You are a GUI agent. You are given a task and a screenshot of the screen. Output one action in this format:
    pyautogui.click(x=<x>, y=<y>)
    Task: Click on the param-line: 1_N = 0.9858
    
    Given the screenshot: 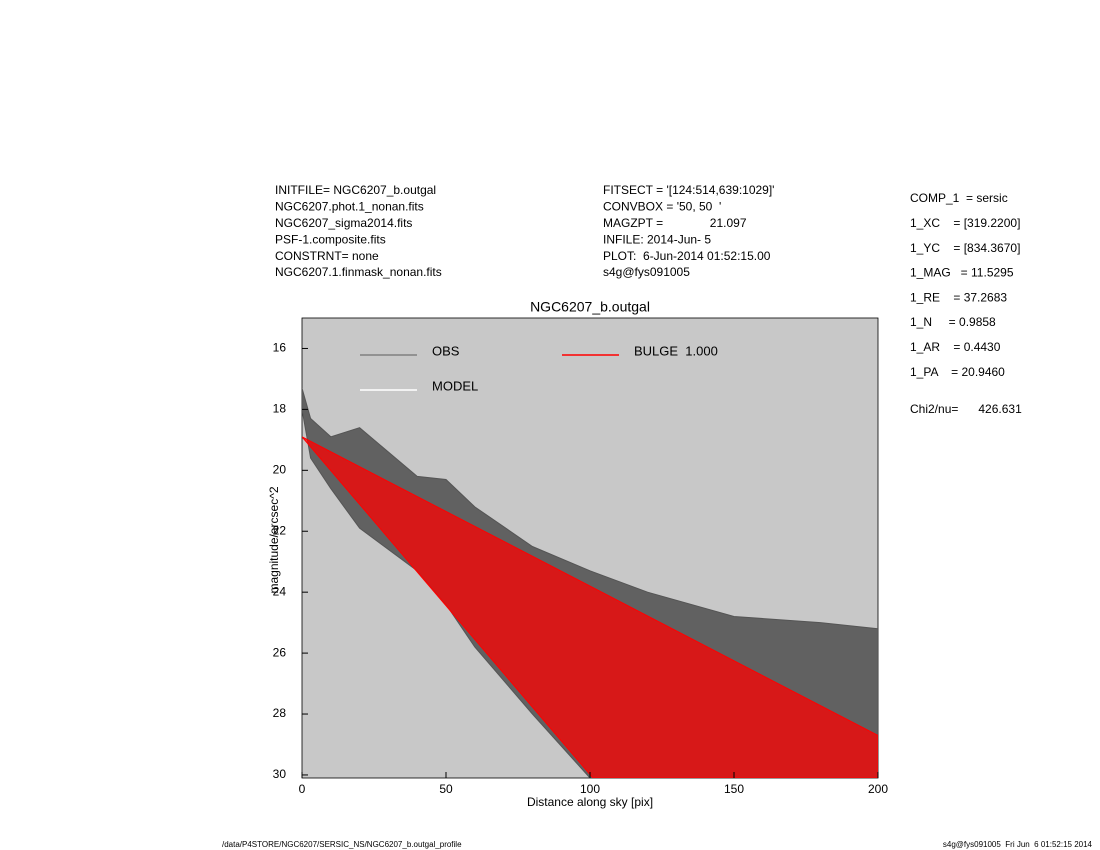 What is the action you would take?
    pyautogui.click(x=953, y=322)
    